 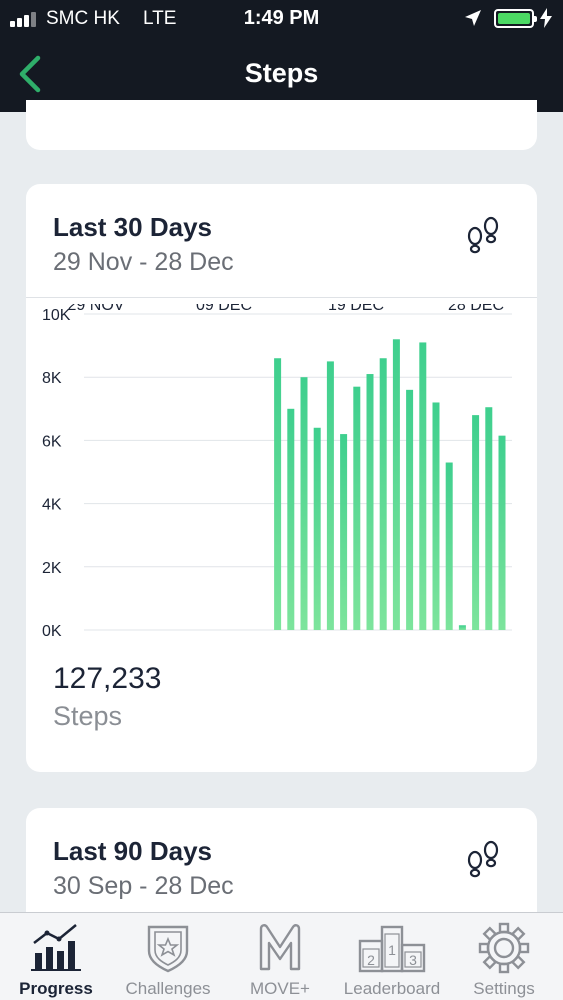 I want to click on status-bar: SMC HK LTE 1:49 PM, so click(x=281, y=20).